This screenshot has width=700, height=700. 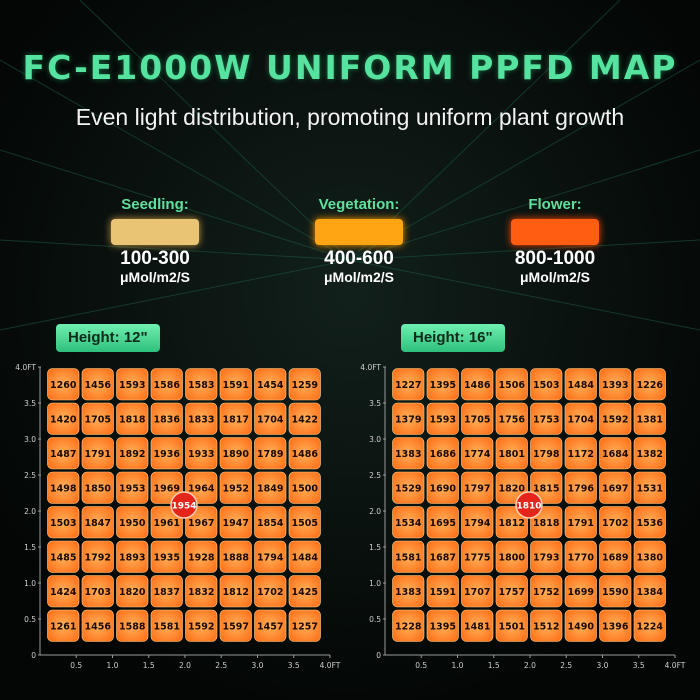 I want to click on cell-value: 1832, so click(x=201, y=592).